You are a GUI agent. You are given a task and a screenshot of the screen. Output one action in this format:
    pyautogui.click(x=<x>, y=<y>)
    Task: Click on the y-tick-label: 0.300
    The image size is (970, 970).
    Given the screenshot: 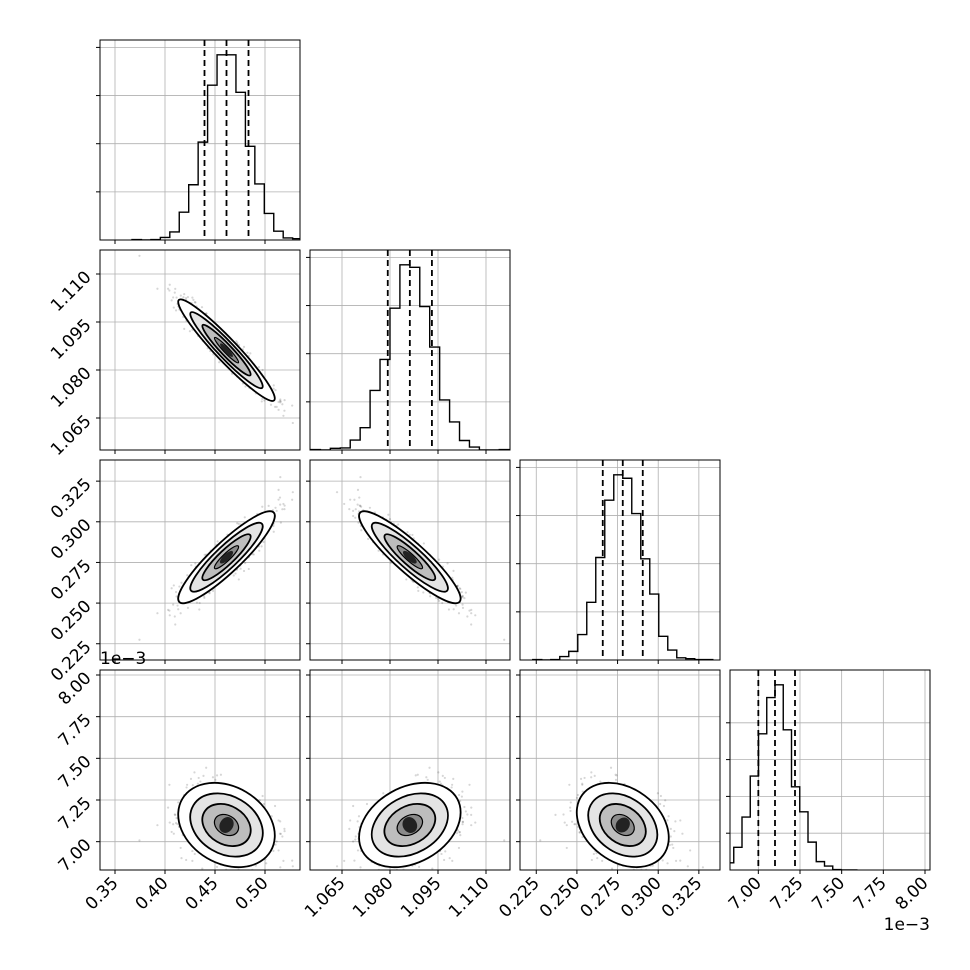 What is the action you would take?
    pyautogui.click(x=71, y=539)
    